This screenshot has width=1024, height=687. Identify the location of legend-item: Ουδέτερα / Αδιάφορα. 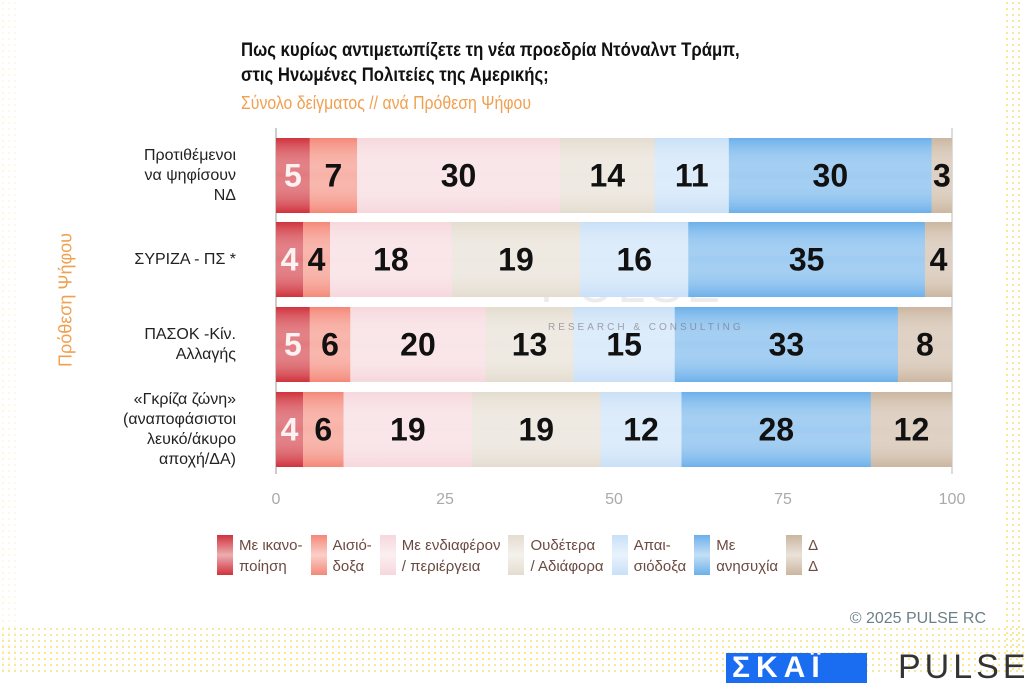
(556, 556).